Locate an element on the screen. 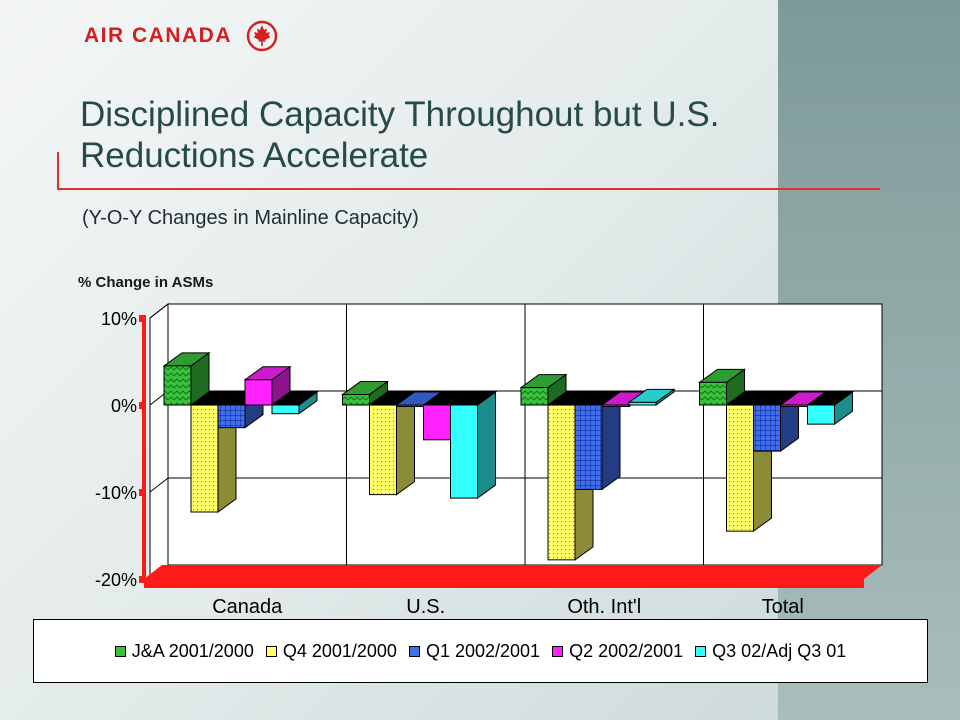 The height and width of the screenshot is (720, 960). legend-label: J&A 2001/2000 is located at coordinates (192, 650).